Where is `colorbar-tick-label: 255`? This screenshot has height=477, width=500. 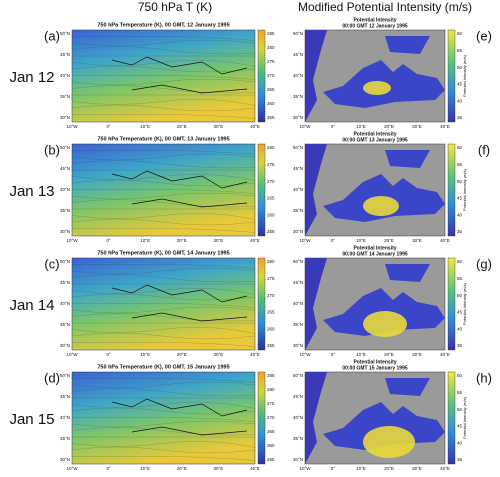
colorbar-tick-label: 255 is located at coordinates (271, 117).